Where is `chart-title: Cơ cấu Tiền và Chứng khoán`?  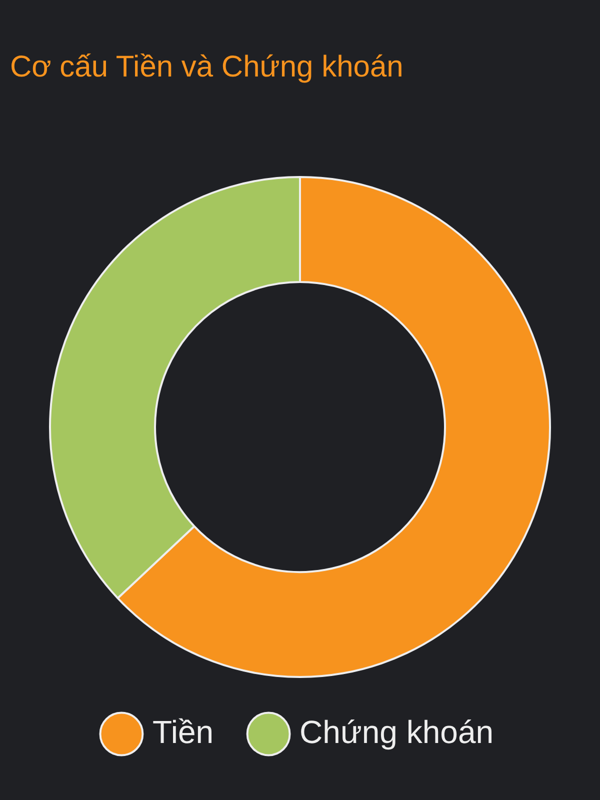 chart-title: Cơ cấu Tiền và Chứng khoán is located at coordinates (207, 67).